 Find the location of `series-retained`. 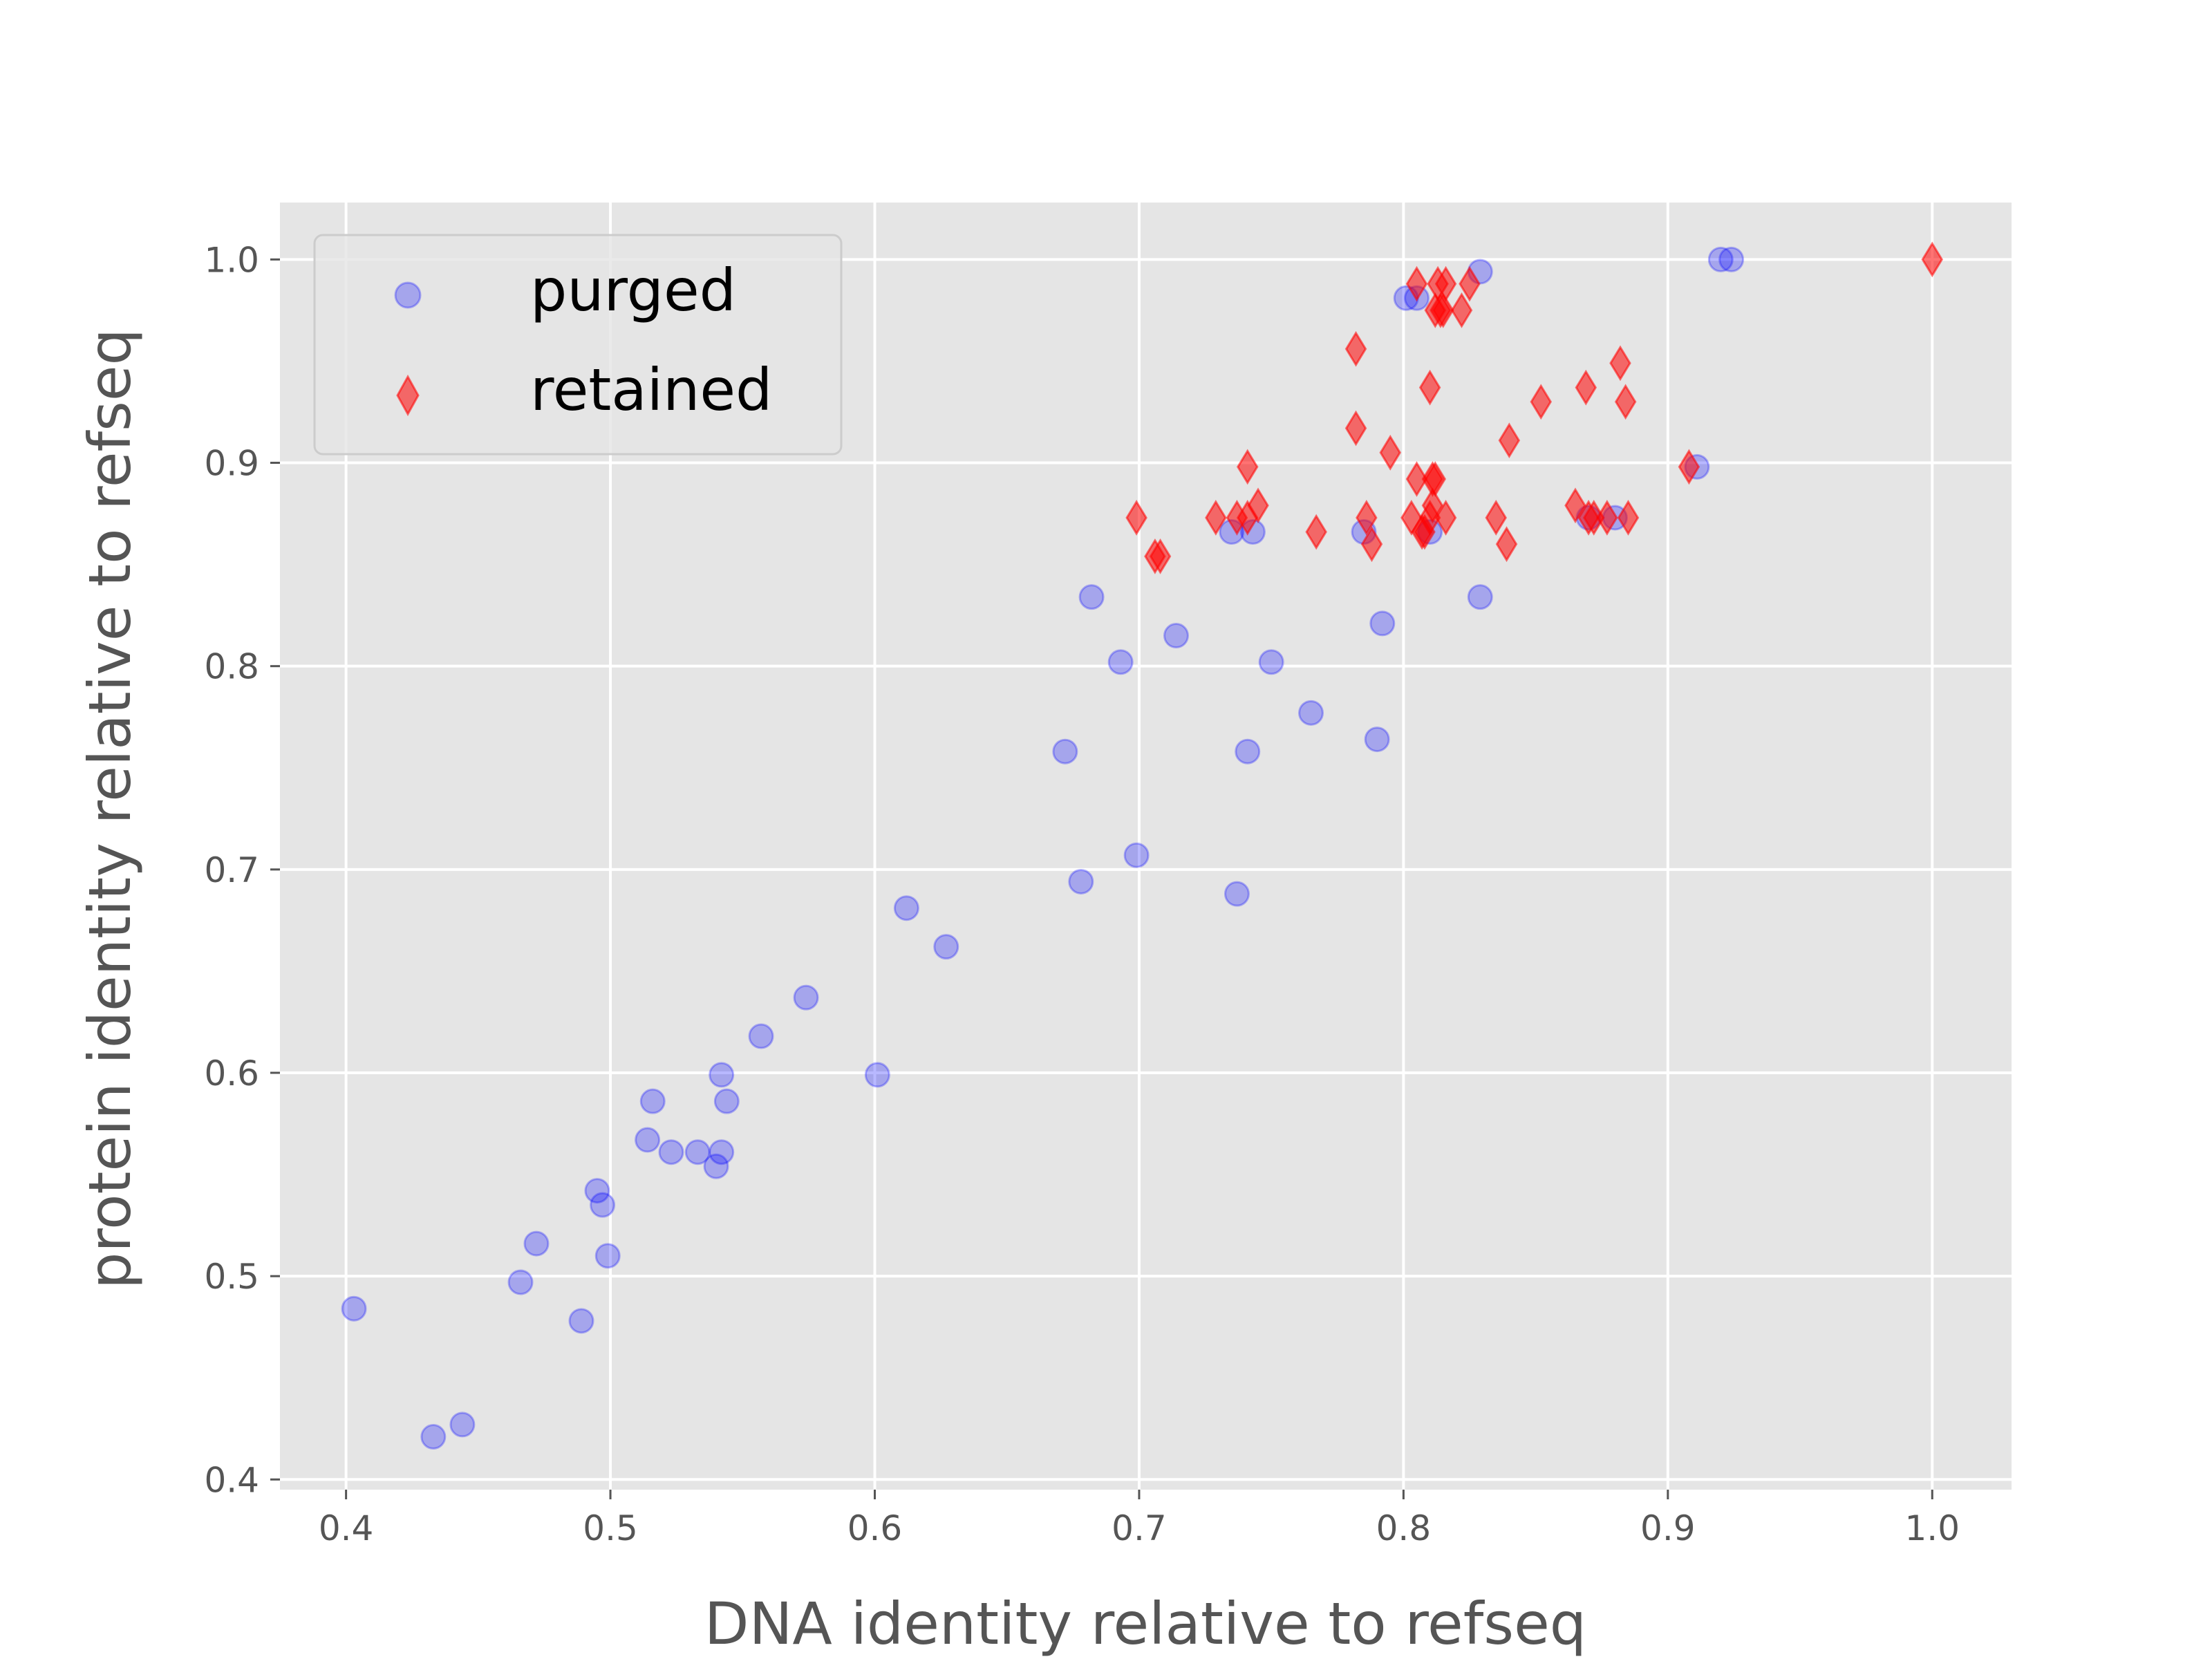

series-retained is located at coordinates (1535, 407).